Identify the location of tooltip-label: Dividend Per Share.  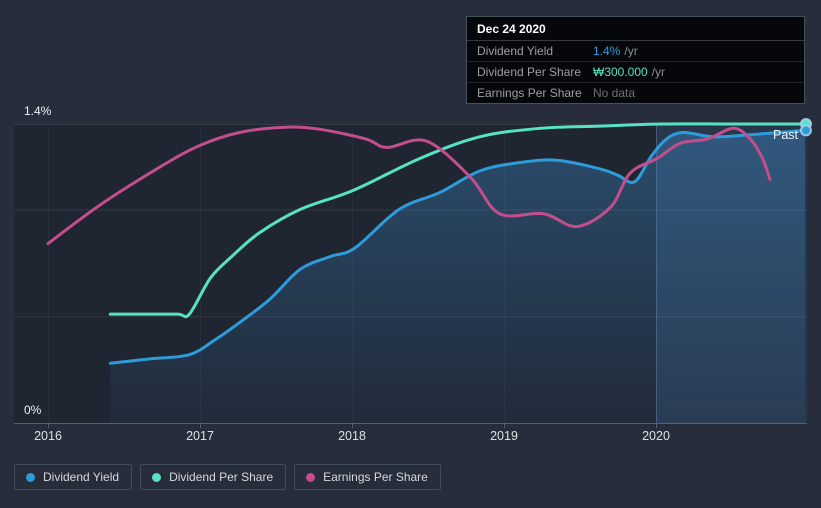
(529, 72).